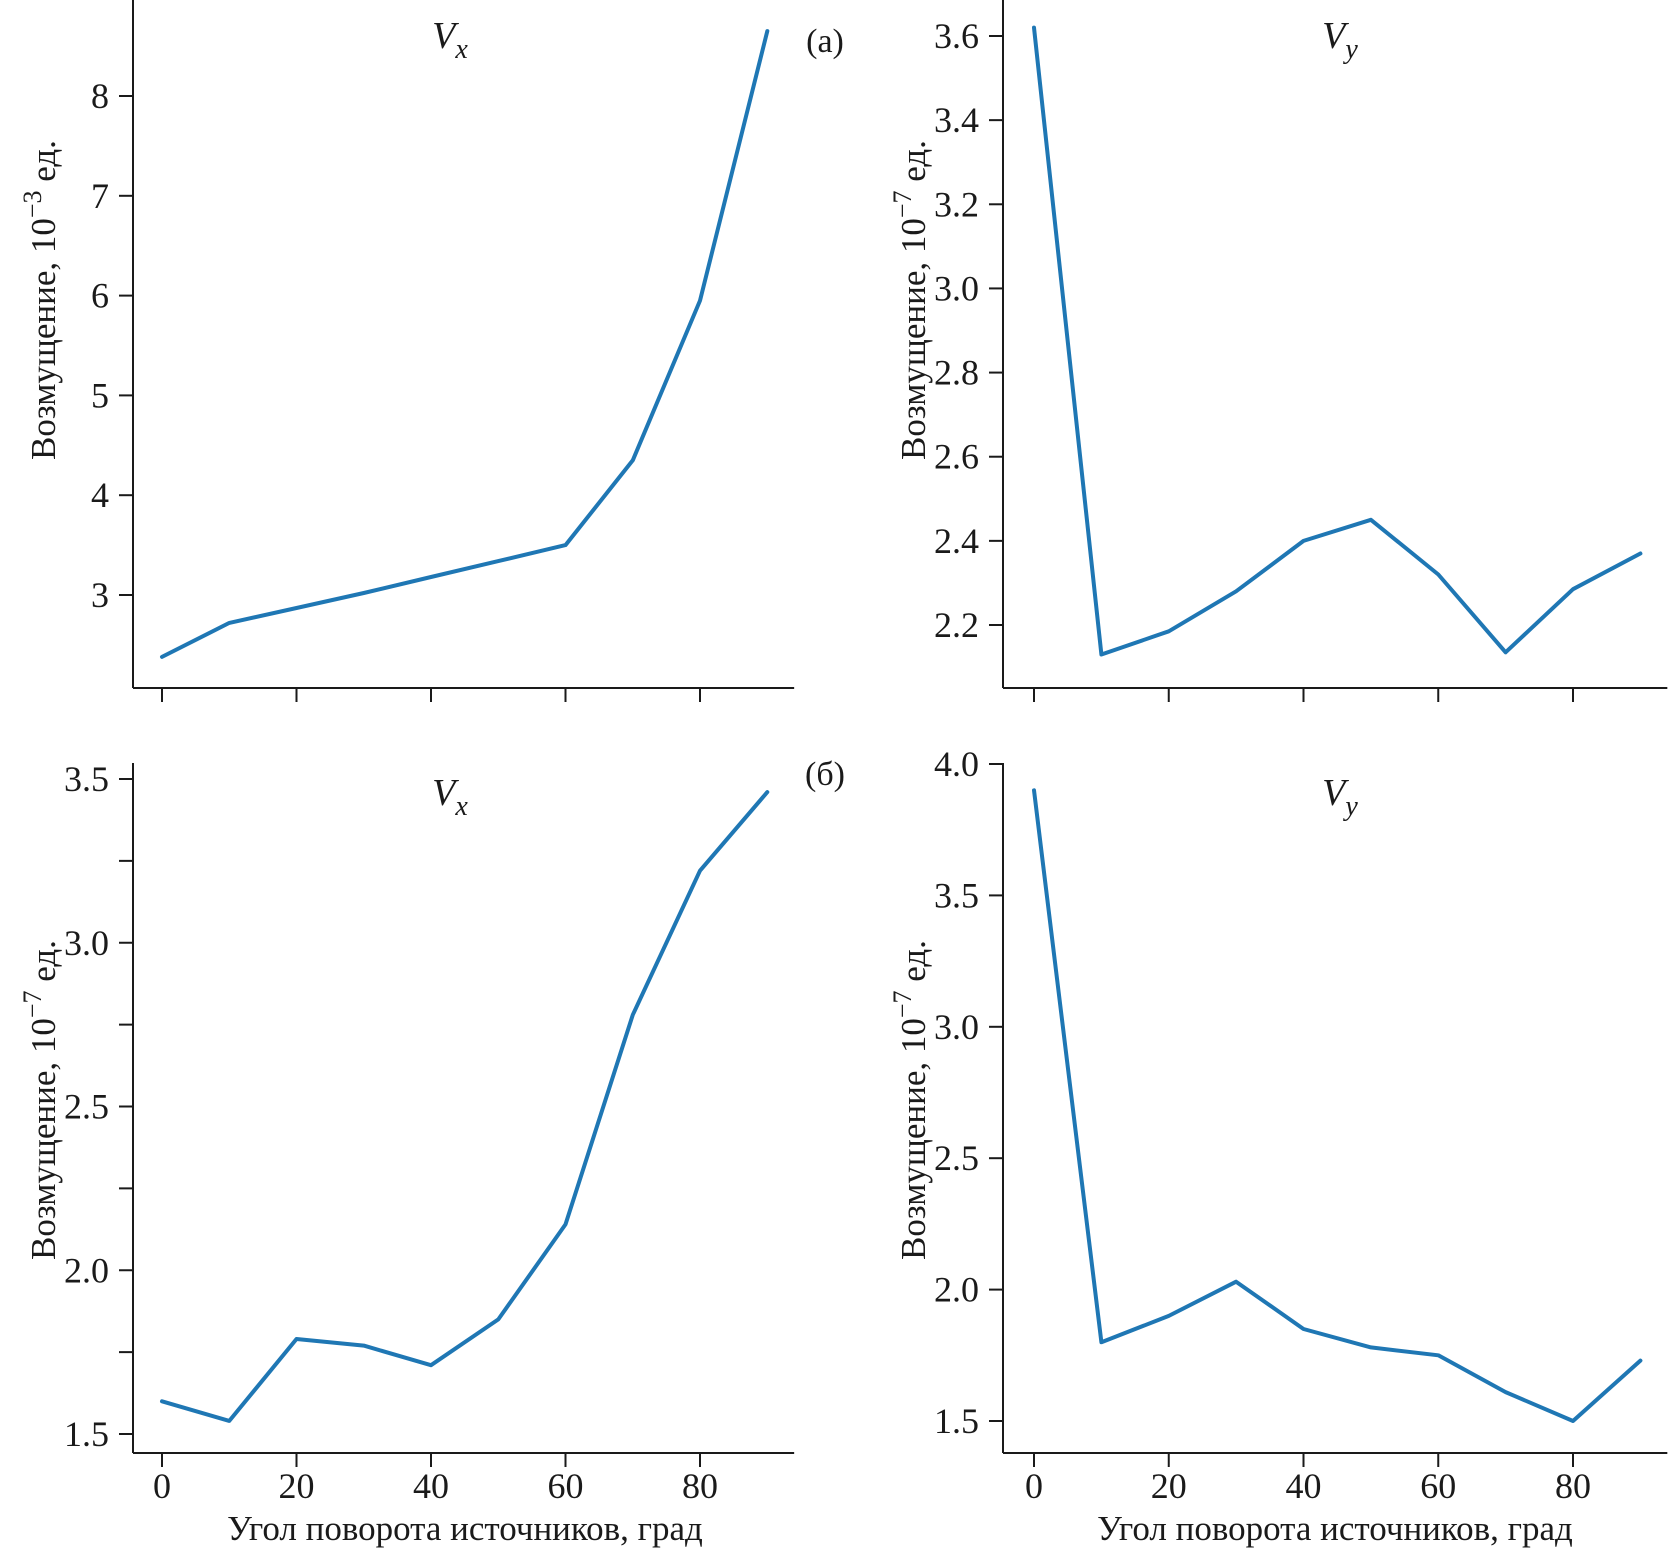  What do you see at coordinates (956, 373) in the screenshot?
I see `y-tick-label: 2.8` at bounding box center [956, 373].